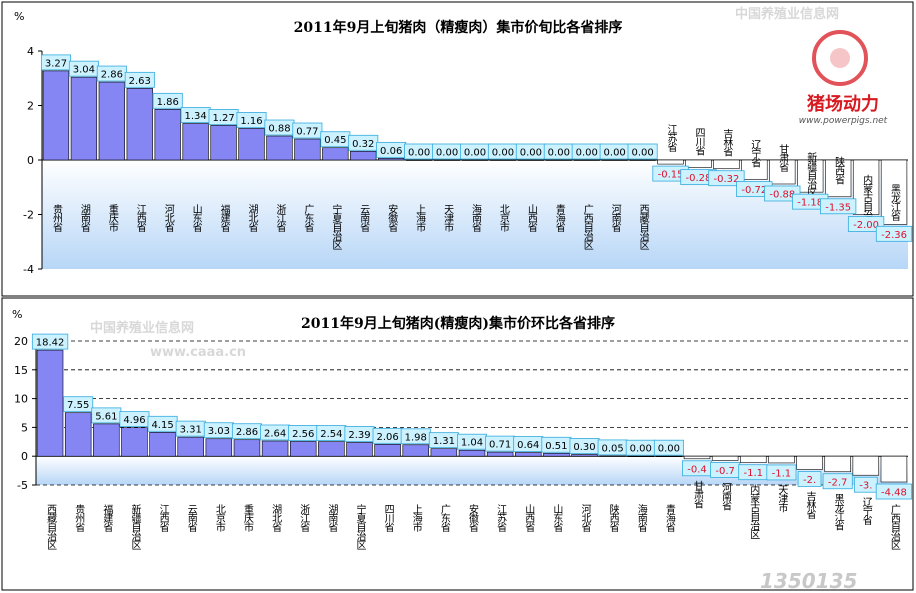  I want to click on category-label: 山东省, so click(557, 518).